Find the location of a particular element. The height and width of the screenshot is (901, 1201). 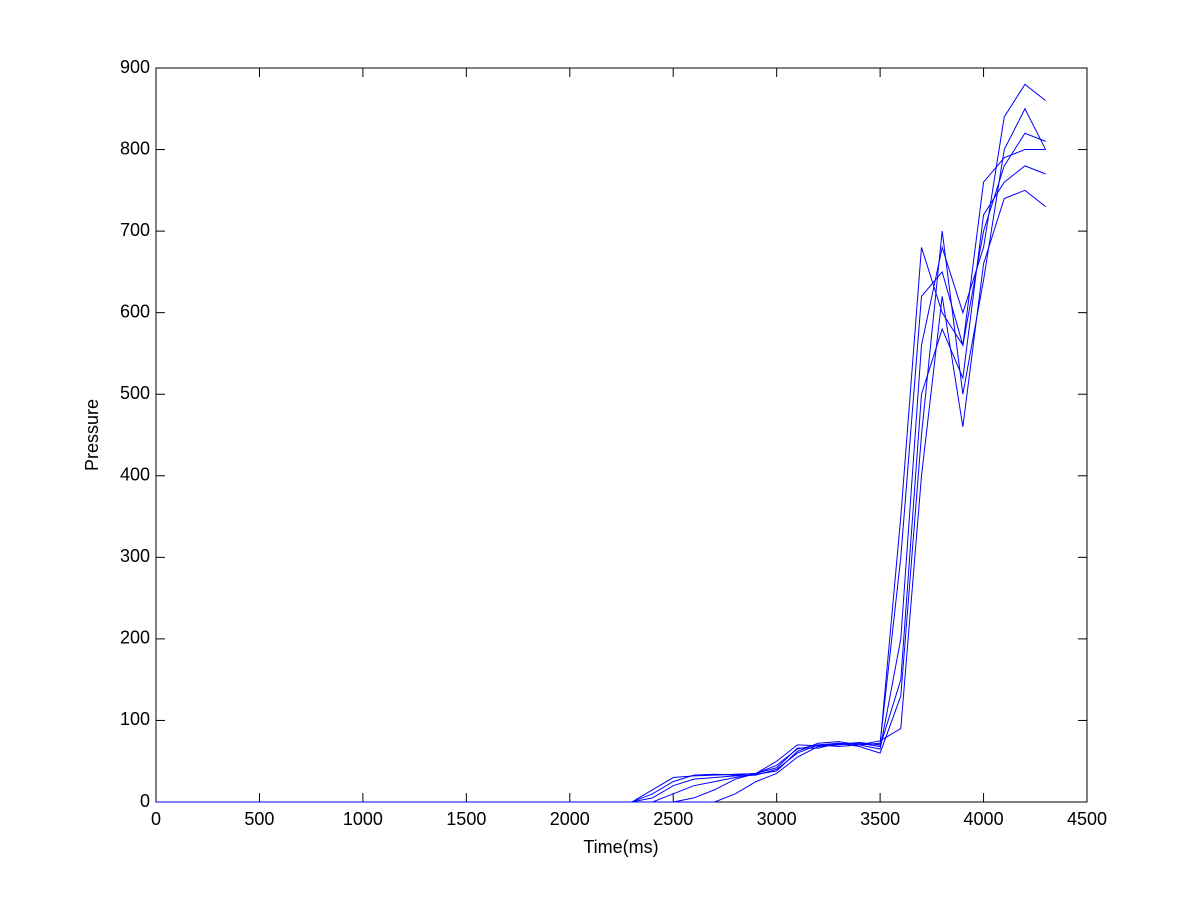

y-tick-label: 0 is located at coordinates (145, 801).